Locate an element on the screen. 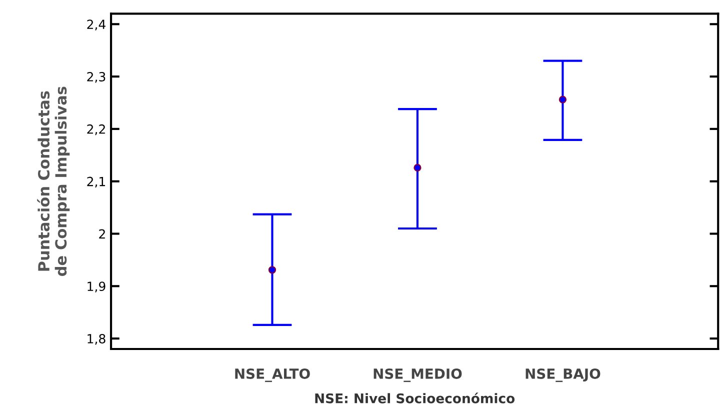  x-tick-label: NSE_MEDIO is located at coordinates (418, 375).